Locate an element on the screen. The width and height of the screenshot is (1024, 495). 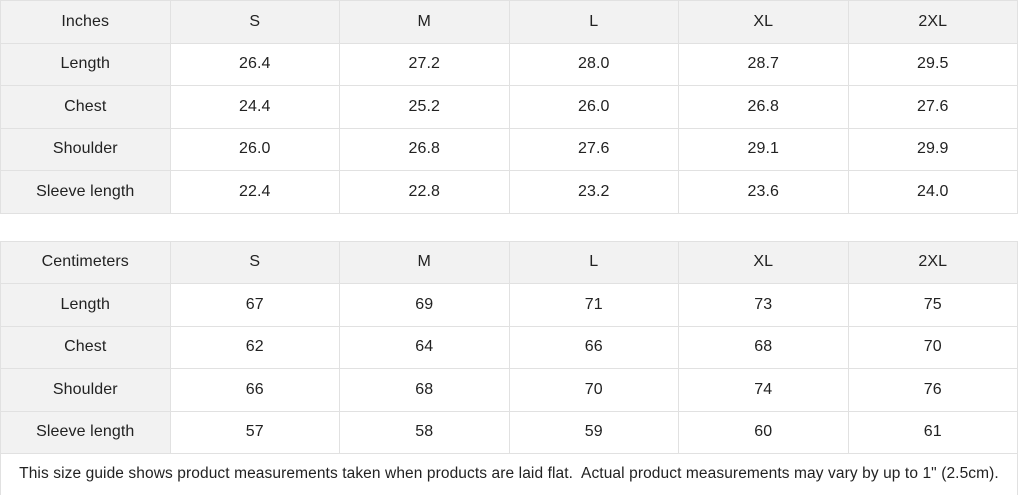
cell-value: 29.1 is located at coordinates (763, 149).